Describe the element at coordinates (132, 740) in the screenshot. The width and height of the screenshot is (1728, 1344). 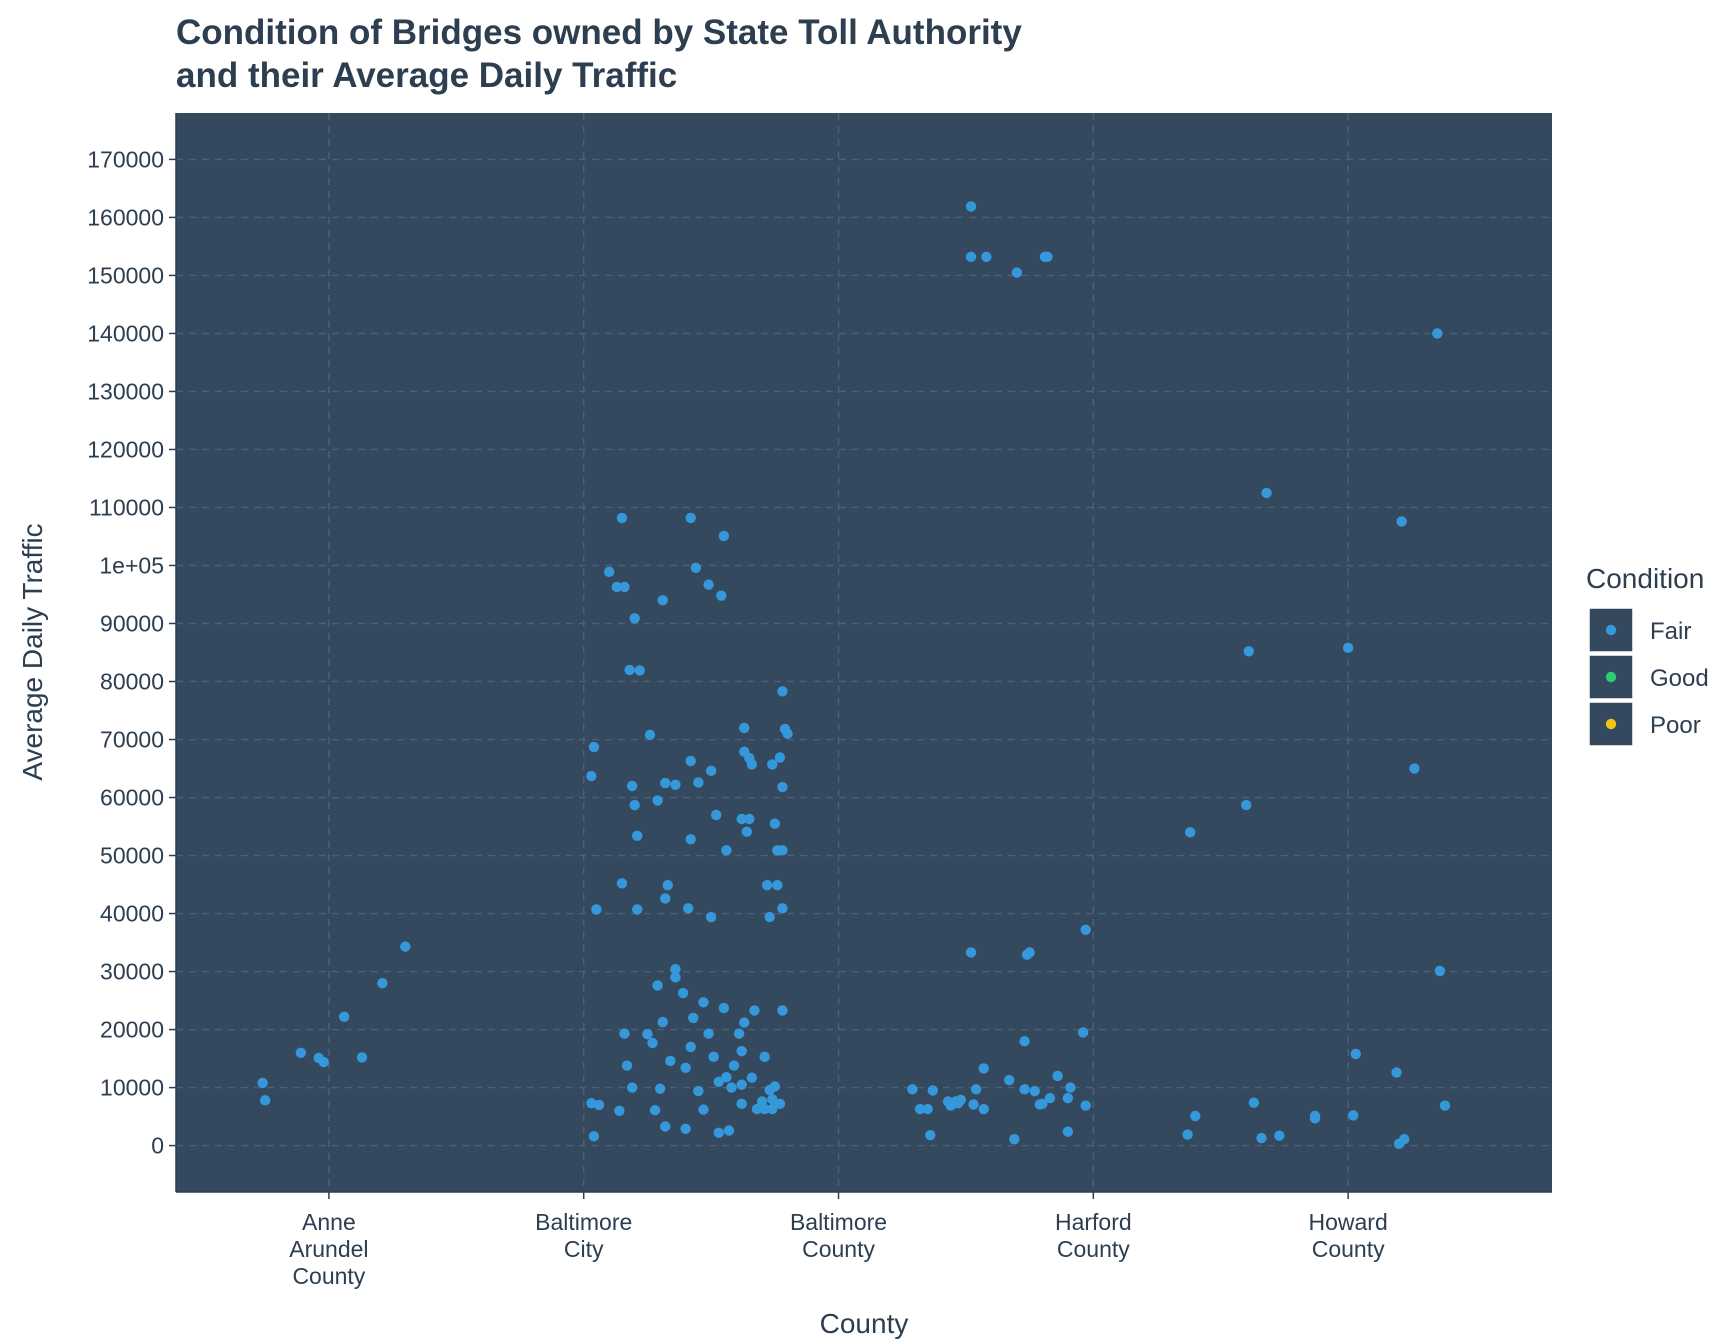
I see `y-tick-label: 70000` at that location.